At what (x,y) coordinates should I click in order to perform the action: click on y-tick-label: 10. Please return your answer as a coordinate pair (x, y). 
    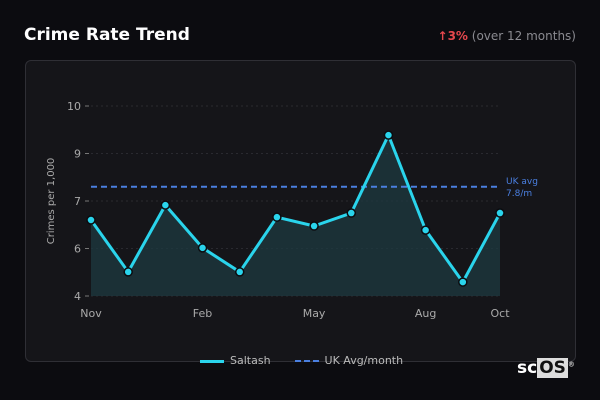
    Looking at the image, I should click on (74, 106).